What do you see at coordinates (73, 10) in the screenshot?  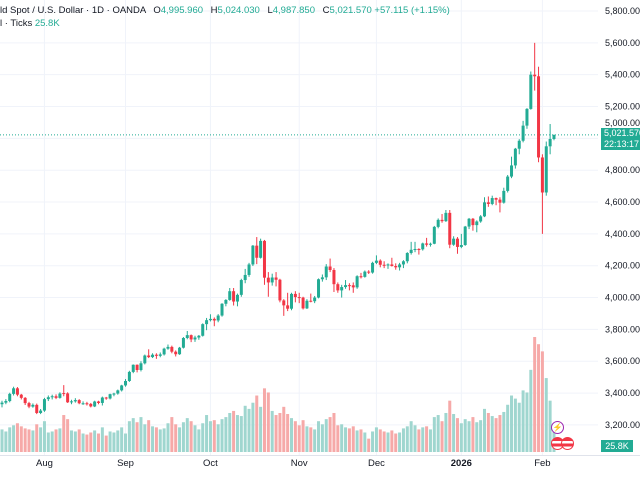 I see `symbol-title: ld Spot / U.S. Dollar · 1D · OANDA` at bounding box center [73, 10].